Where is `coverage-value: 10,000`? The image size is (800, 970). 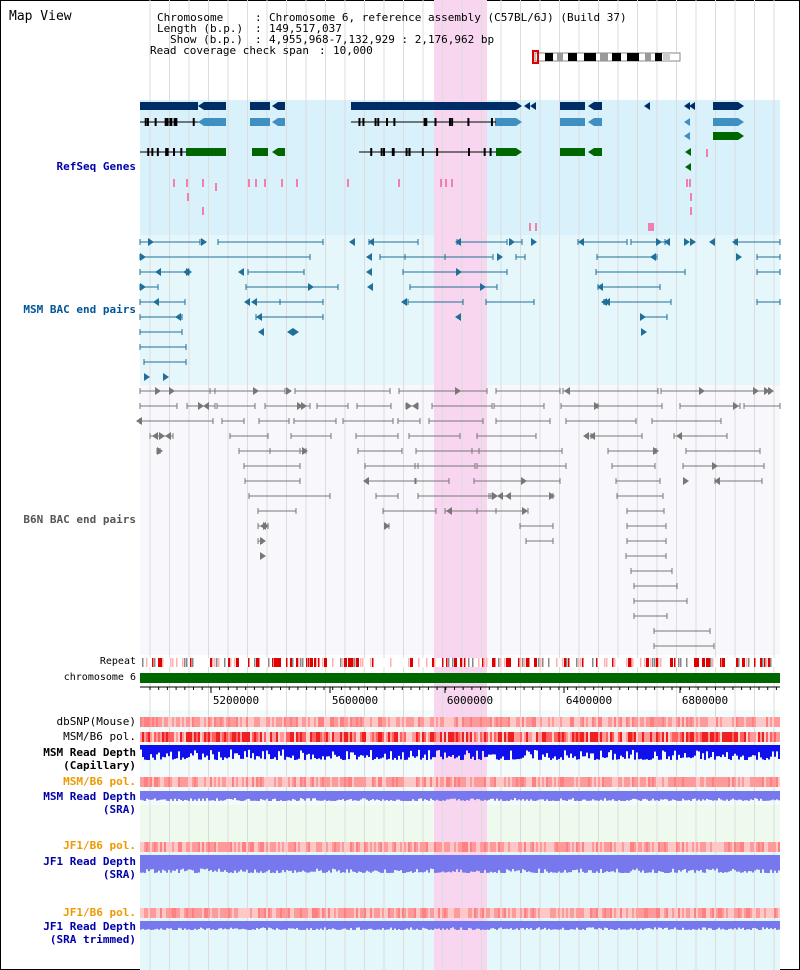 coverage-value: 10,000 is located at coordinates (353, 50).